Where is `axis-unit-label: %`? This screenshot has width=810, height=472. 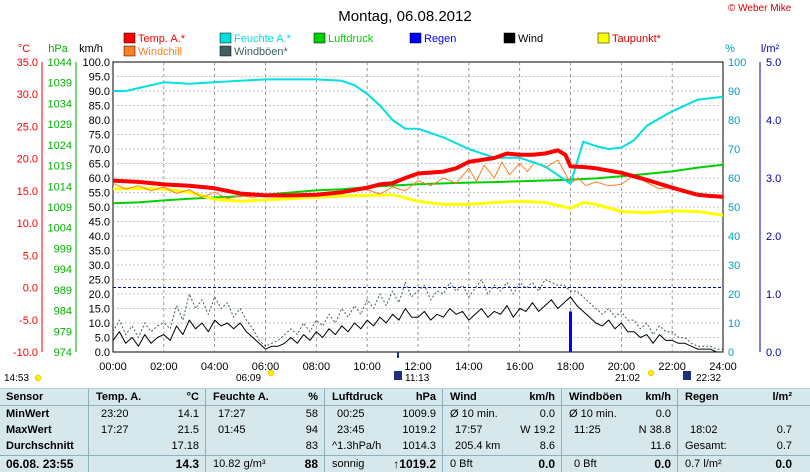
axis-unit-label: % is located at coordinates (730, 49).